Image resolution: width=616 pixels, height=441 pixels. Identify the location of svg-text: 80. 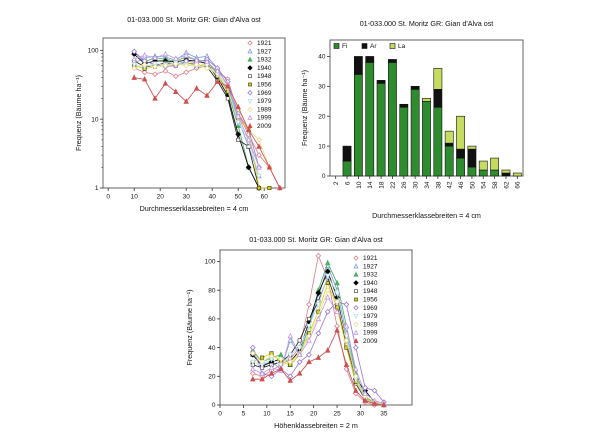
(212, 290).